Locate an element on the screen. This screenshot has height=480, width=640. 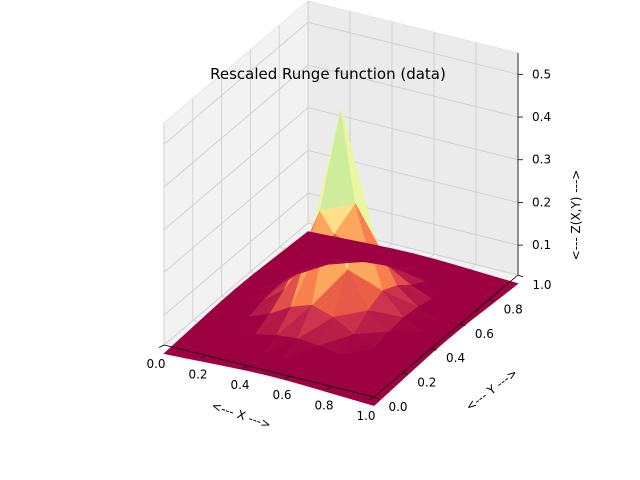
z-tick-label: 0.1 is located at coordinates (541, 245).